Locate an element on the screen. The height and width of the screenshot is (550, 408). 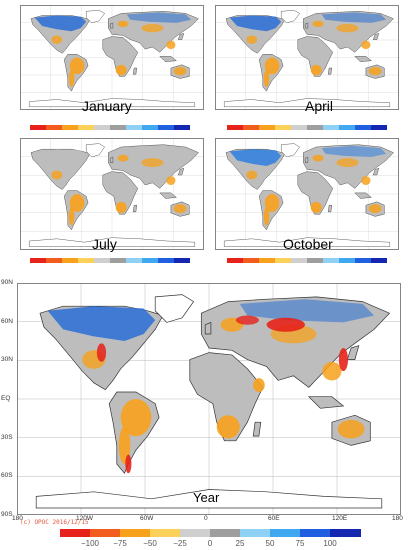
longitude-label: 0 is located at coordinates (206, 518).